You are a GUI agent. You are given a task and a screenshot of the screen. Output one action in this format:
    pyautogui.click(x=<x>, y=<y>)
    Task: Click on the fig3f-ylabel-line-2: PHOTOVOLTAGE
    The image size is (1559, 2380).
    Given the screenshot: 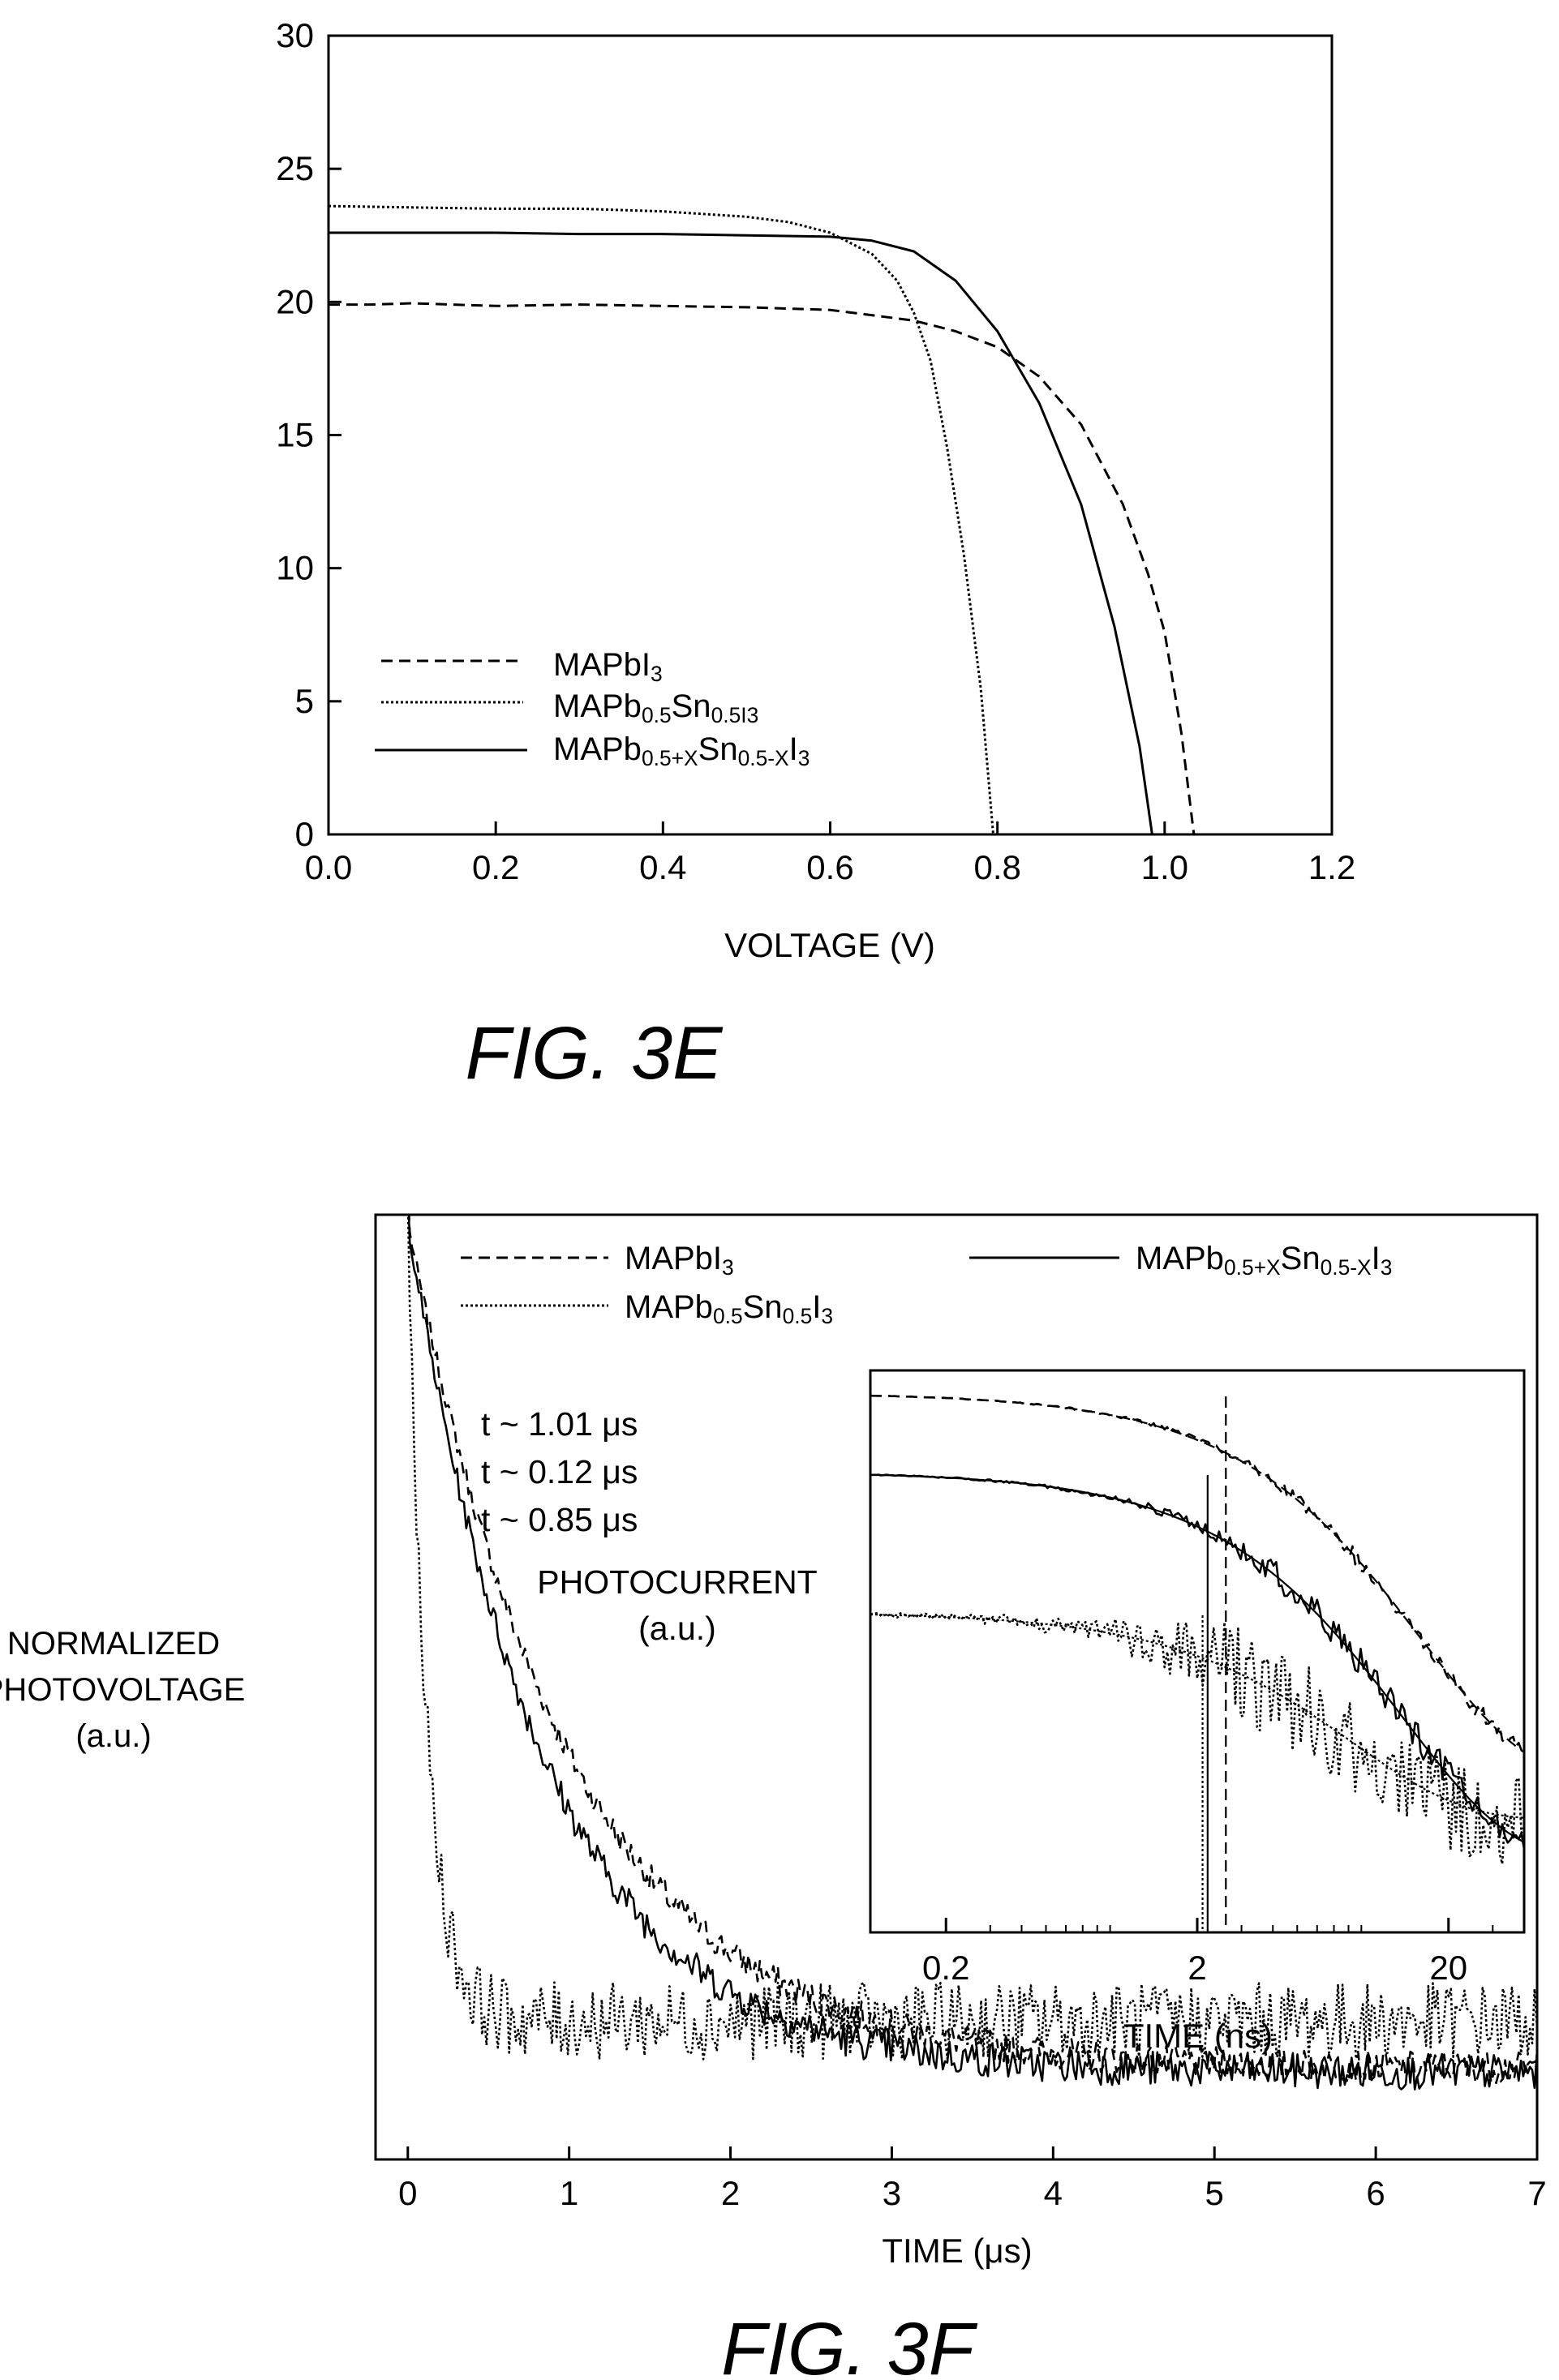 What is the action you would take?
    pyautogui.click(x=122, y=1690)
    